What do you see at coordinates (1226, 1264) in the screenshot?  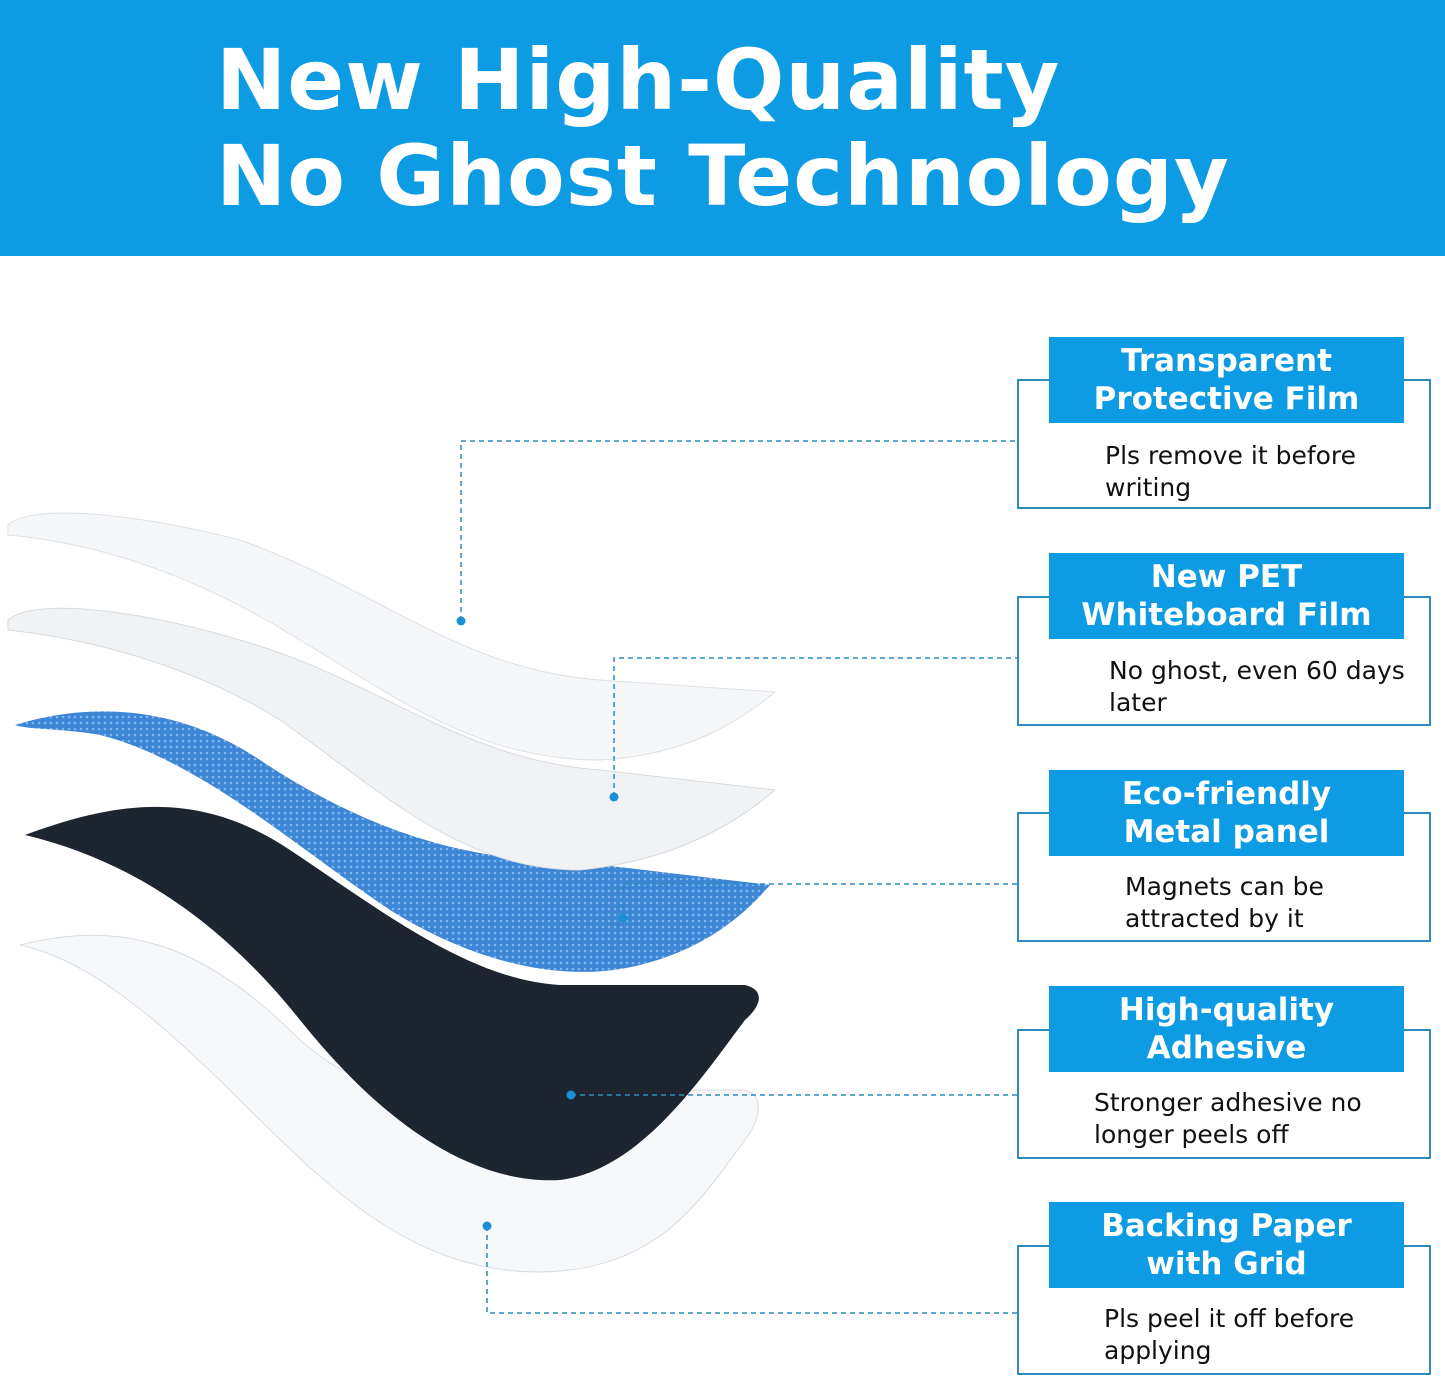 I see `layer-title-line: with Grid` at bounding box center [1226, 1264].